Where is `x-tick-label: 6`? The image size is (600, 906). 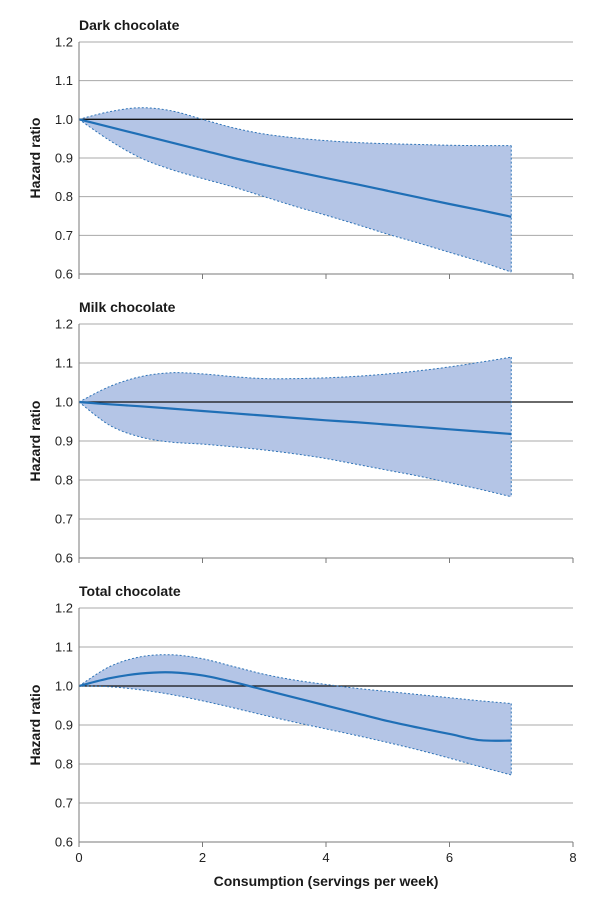 x-tick-label: 6 is located at coordinates (449, 857).